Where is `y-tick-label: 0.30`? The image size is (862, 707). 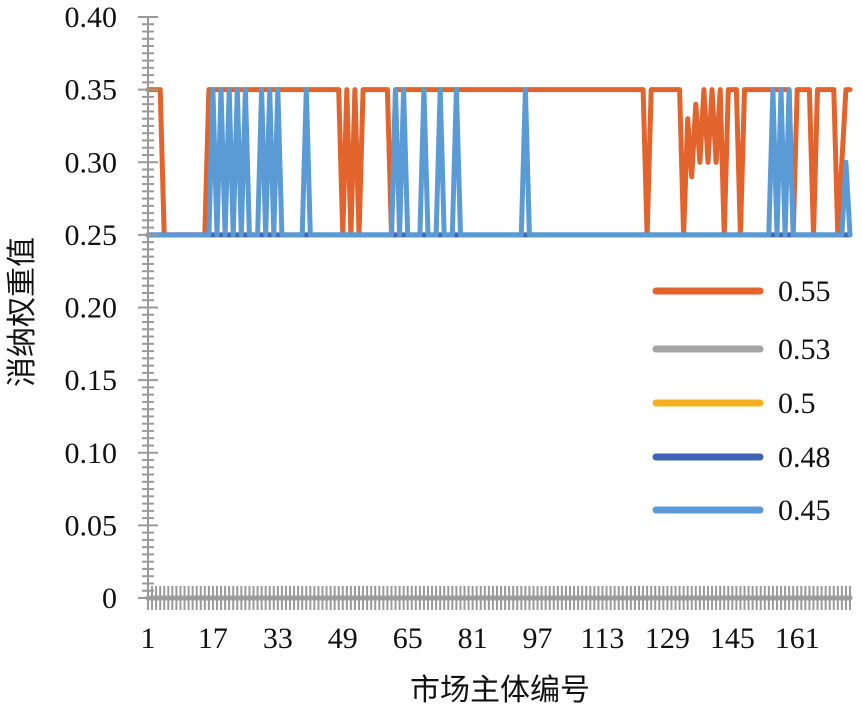
y-tick-label: 0.30 is located at coordinates (91, 162).